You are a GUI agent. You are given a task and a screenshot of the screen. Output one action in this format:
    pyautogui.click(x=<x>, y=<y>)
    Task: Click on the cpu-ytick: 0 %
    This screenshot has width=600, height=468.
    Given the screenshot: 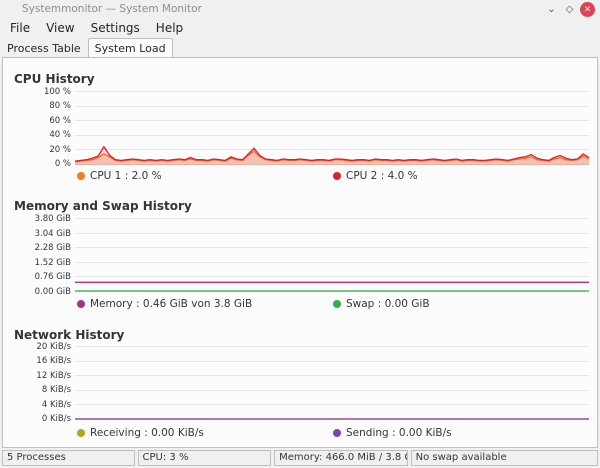 What is the action you would take?
    pyautogui.click(x=62, y=164)
    